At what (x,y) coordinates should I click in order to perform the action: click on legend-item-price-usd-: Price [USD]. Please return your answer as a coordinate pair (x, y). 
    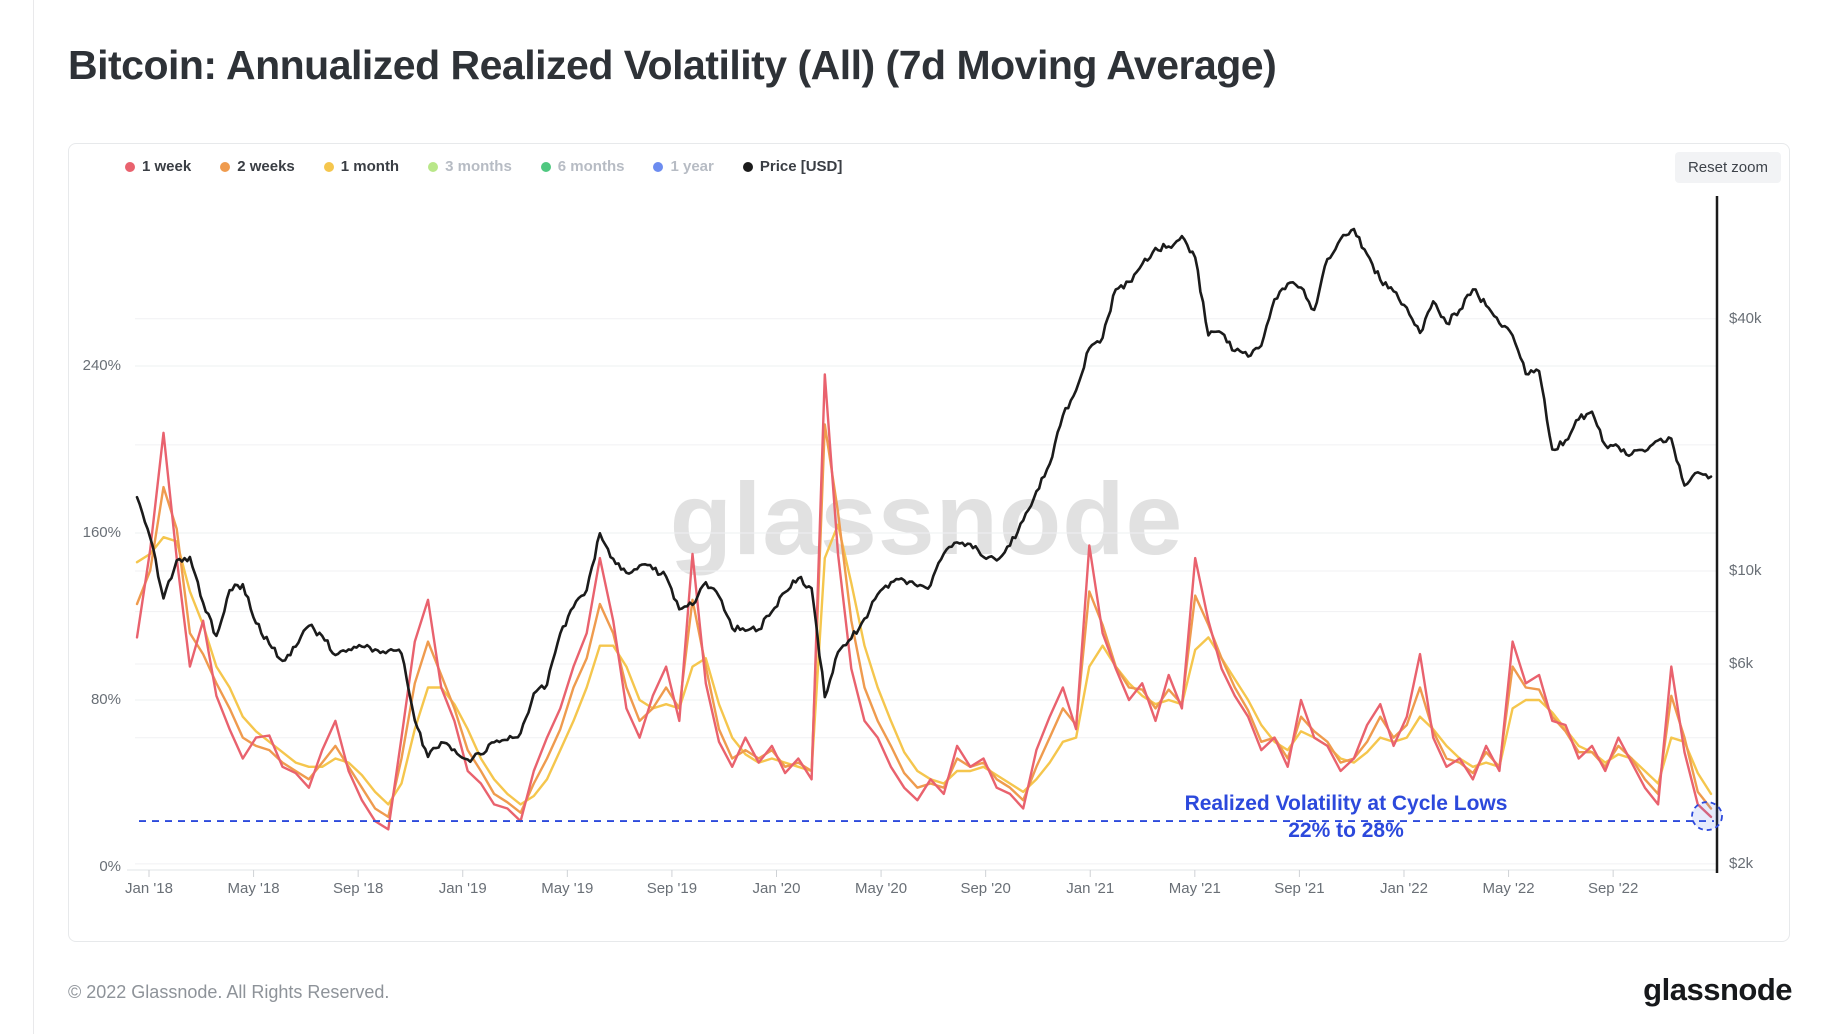
    Looking at the image, I should click on (792, 166).